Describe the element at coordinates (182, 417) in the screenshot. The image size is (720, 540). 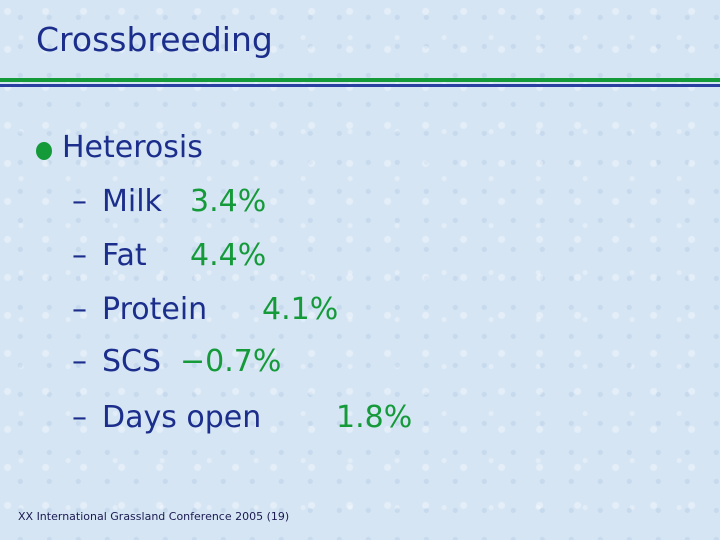
I see `item-label: Days open` at that location.